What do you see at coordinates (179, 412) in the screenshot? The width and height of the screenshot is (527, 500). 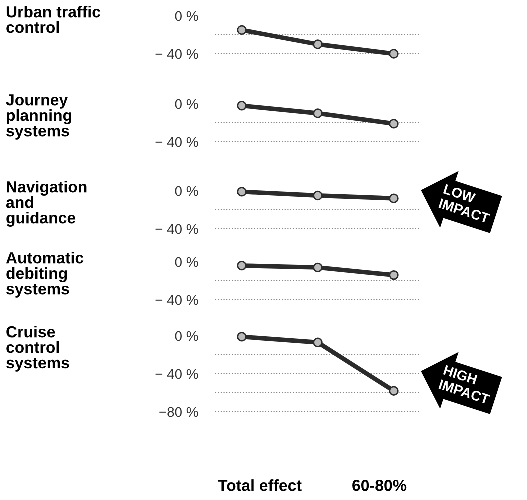 I see `y-tick-label: −80 %` at bounding box center [179, 412].